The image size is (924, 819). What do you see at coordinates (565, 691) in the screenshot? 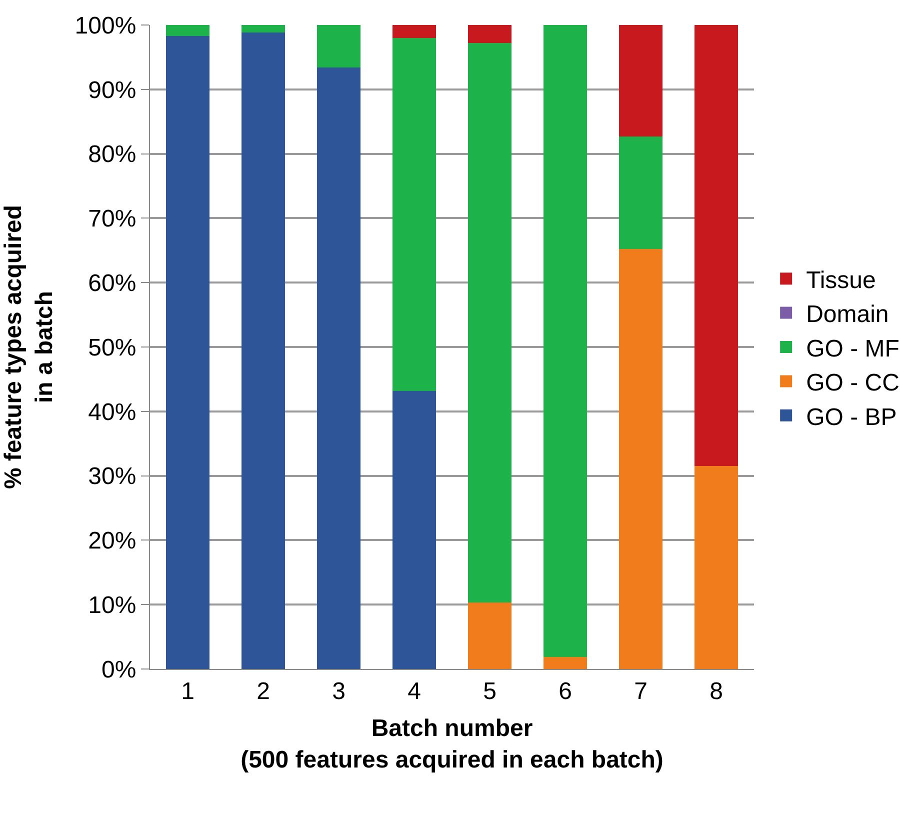
I see `x-tick-label: 6` at bounding box center [565, 691].